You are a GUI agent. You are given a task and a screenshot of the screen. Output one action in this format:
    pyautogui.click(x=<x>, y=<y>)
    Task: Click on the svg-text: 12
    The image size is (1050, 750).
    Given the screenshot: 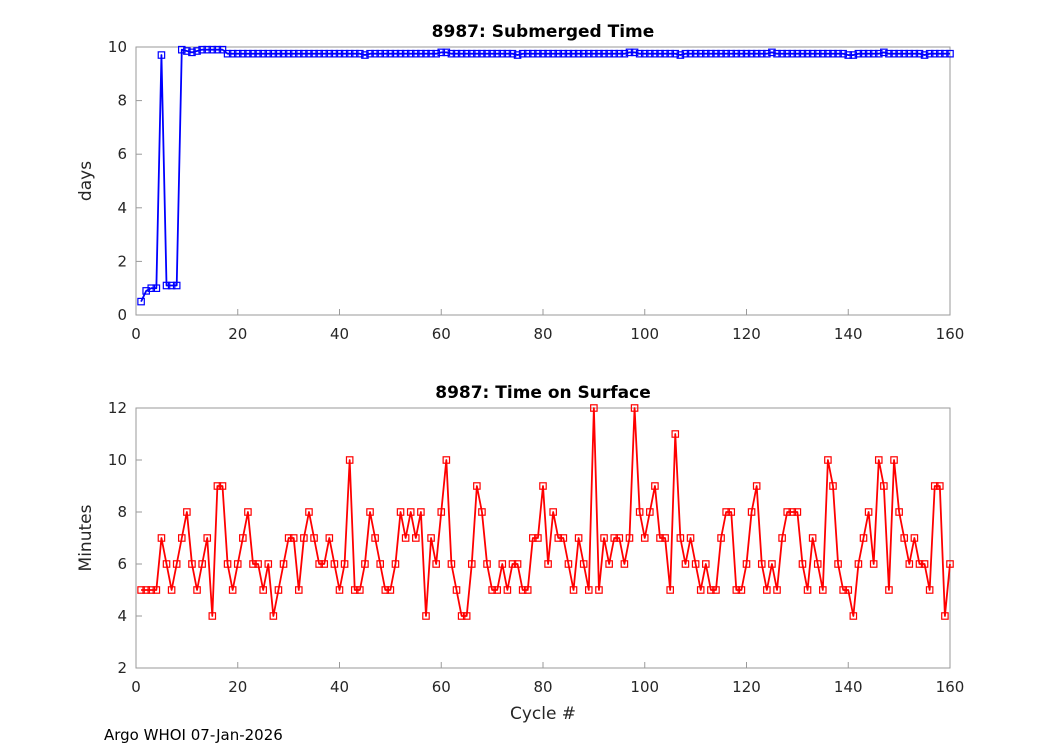 What is the action you would take?
    pyautogui.click(x=117, y=408)
    